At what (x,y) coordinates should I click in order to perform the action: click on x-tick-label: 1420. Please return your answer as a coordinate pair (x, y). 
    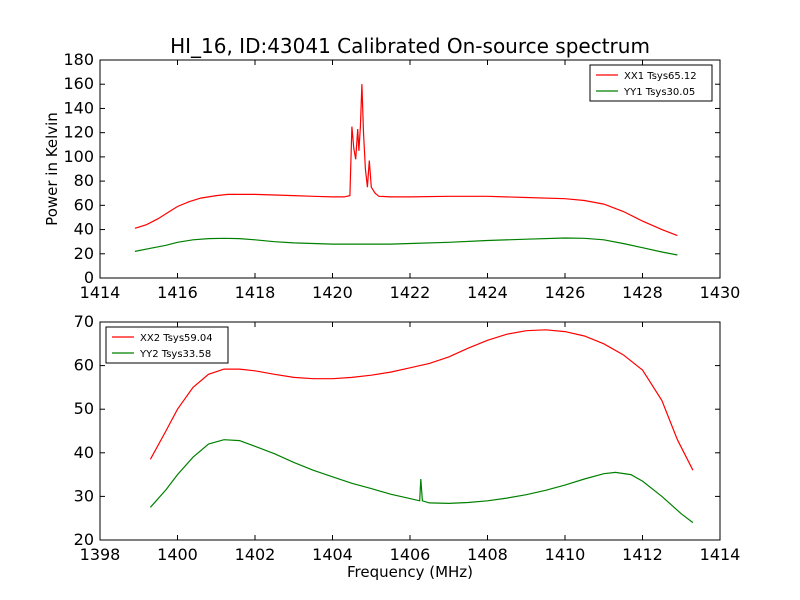
    Looking at the image, I should click on (332, 292).